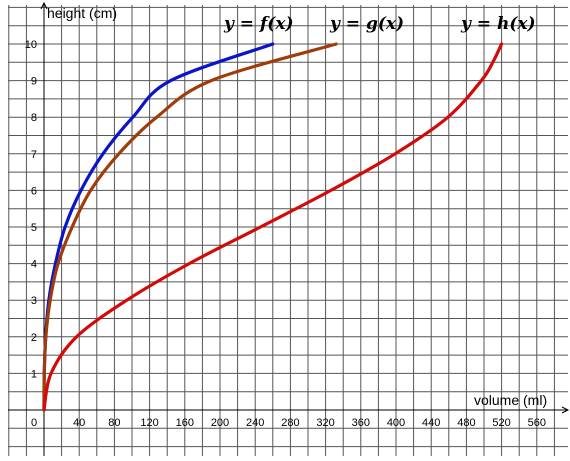 The width and height of the screenshot is (570, 461). I want to click on y-tick-label: 3, so click(34, 301).